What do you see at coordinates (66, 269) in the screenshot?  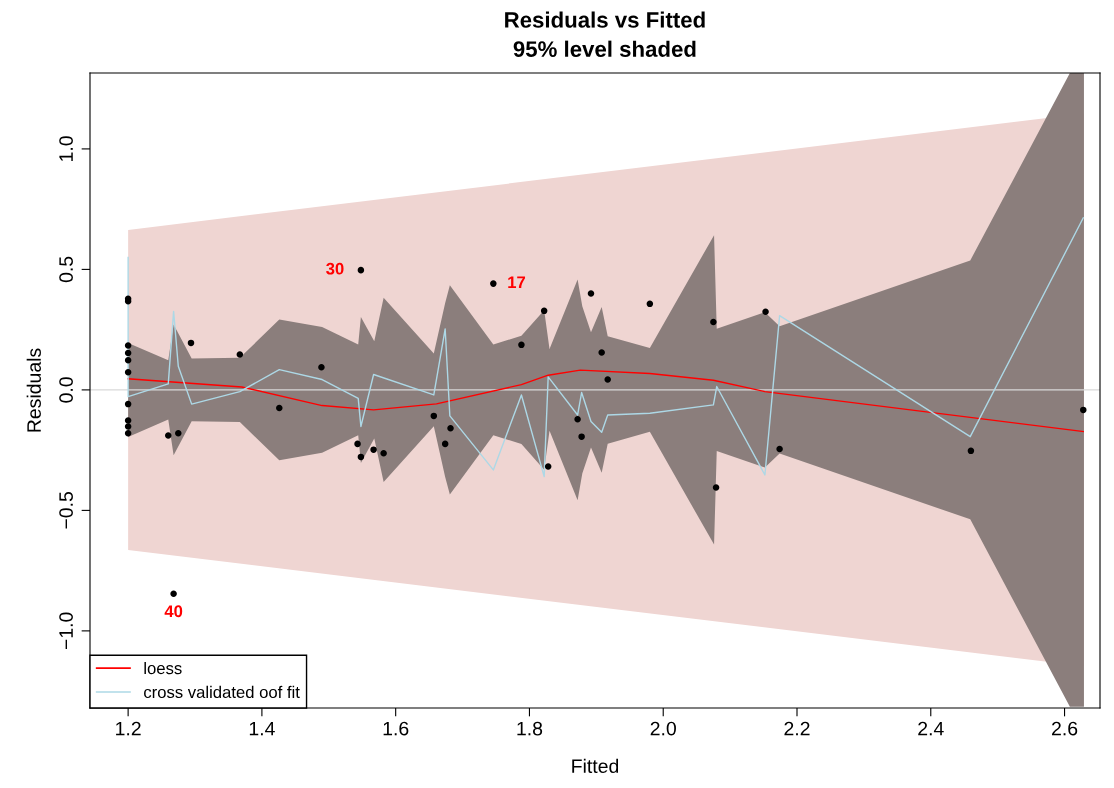 I see `y-tick-label: 0.5` at bounding box center [66, 269].